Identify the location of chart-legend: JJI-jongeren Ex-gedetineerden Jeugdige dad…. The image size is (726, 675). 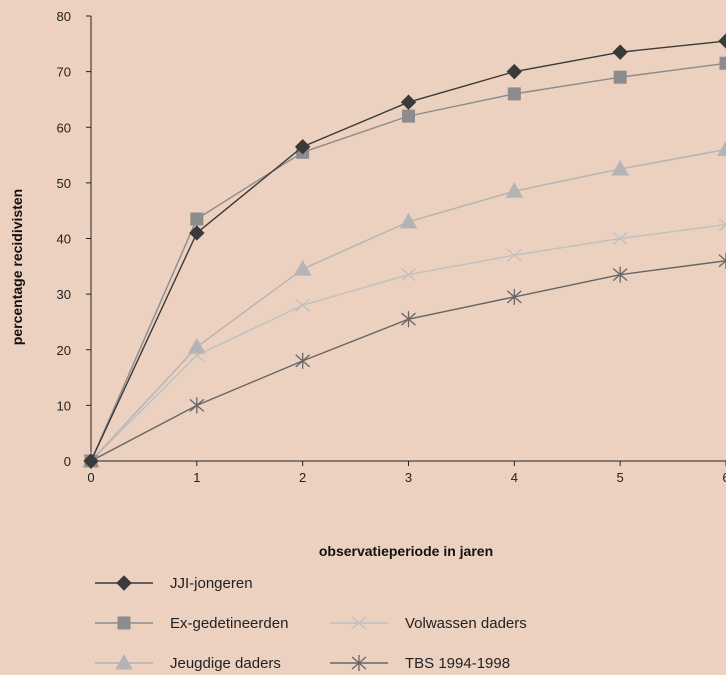
(311, 623).